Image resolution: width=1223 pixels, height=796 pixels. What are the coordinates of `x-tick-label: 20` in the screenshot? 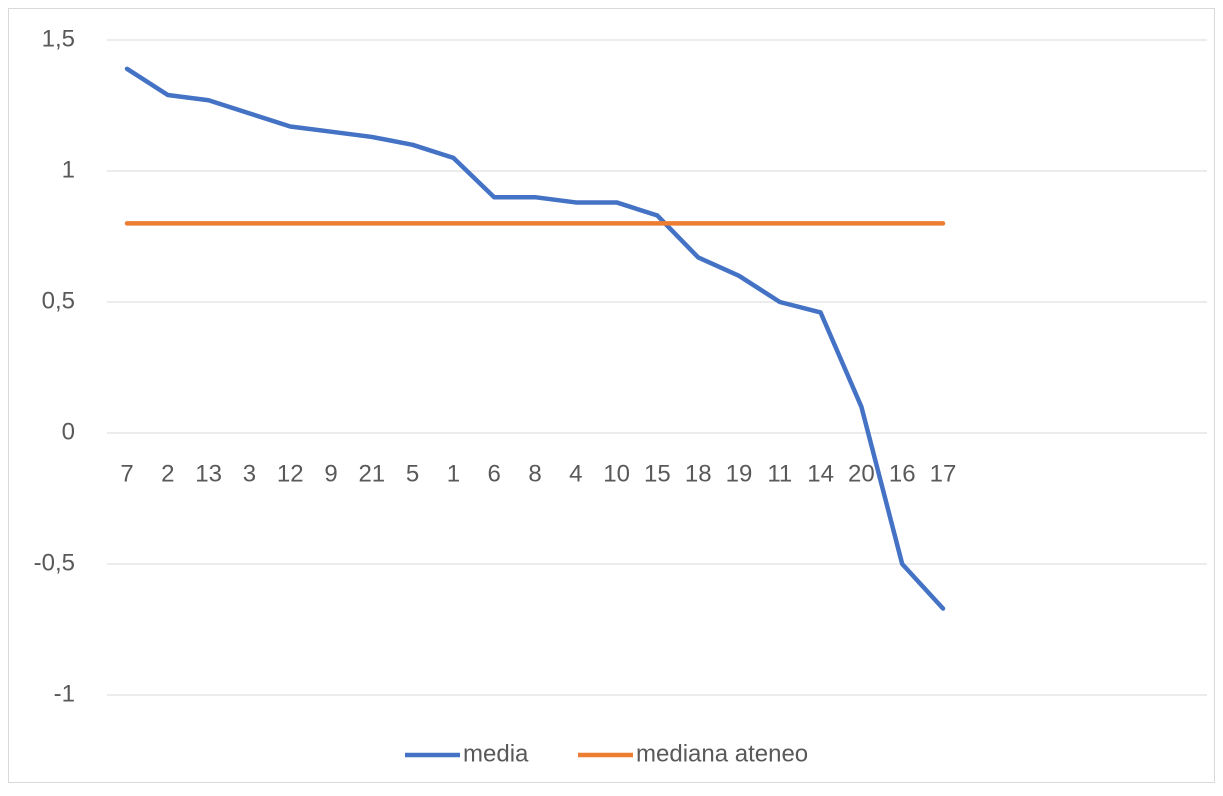 It's located at (861, 473).